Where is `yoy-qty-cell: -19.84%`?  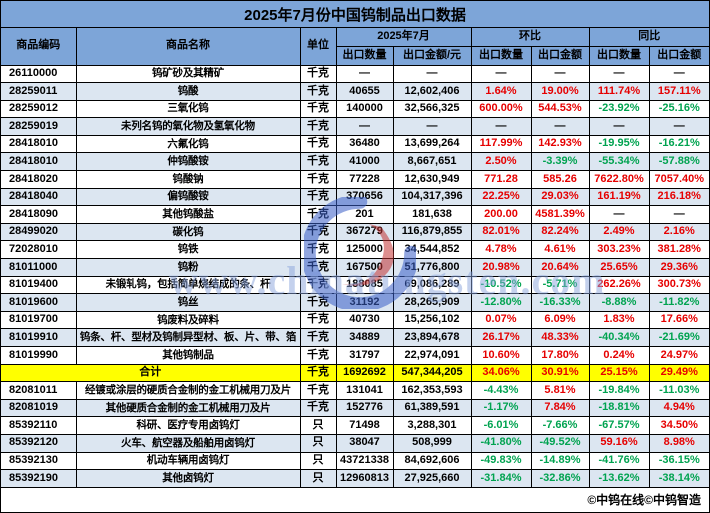
yoy-qty-cell: -19.84% is located at coordinates (619, 390).